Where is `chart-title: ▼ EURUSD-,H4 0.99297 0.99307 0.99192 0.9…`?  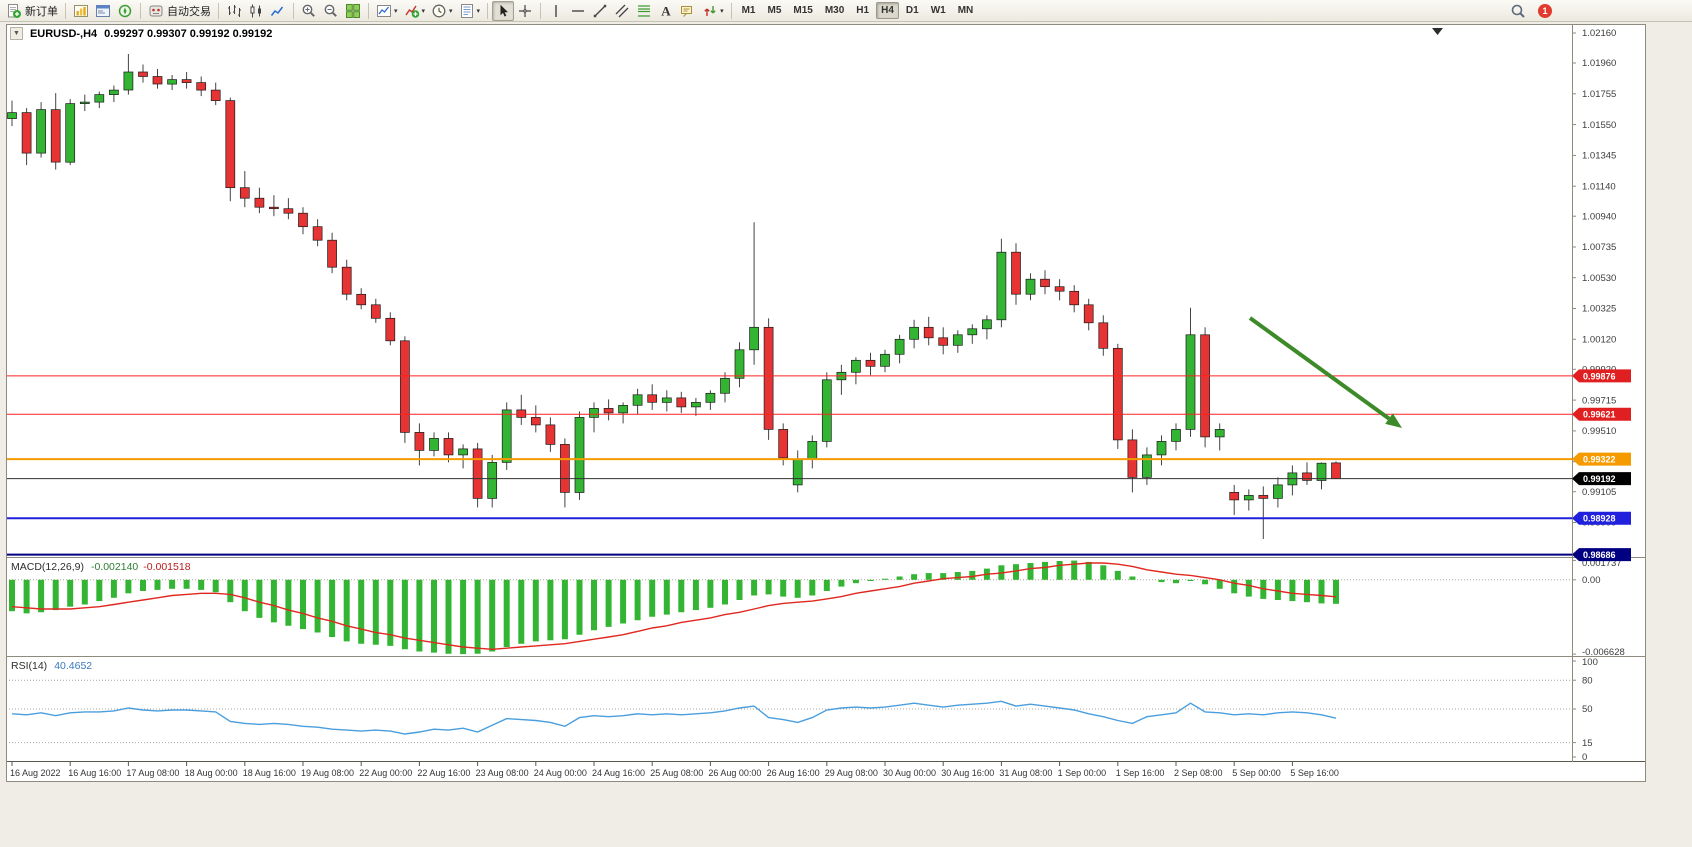
chart-title: ▼ EURUSD-,H4 0.99297 0.99307 0.99192 0.9… is located at coordinates (141, 33).